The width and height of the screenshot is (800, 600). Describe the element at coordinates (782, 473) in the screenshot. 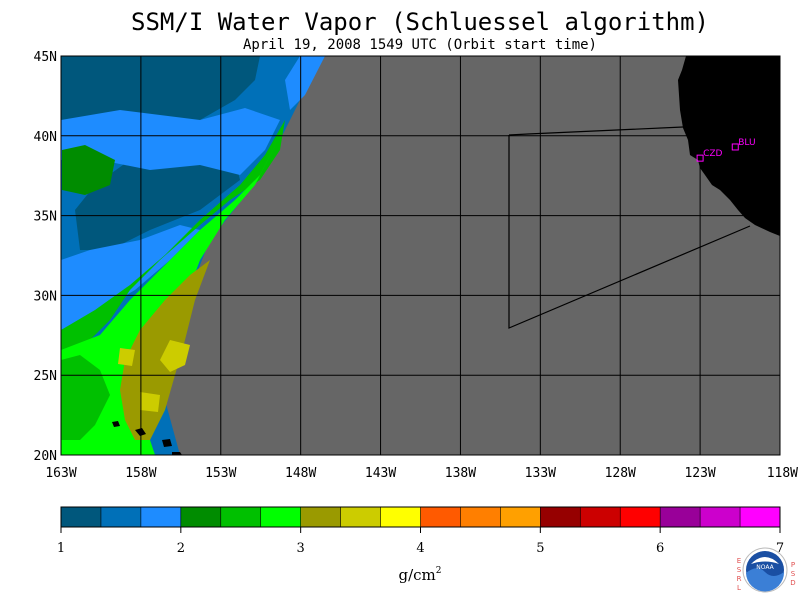

I see `lon-tick-label: 118W` at that location.